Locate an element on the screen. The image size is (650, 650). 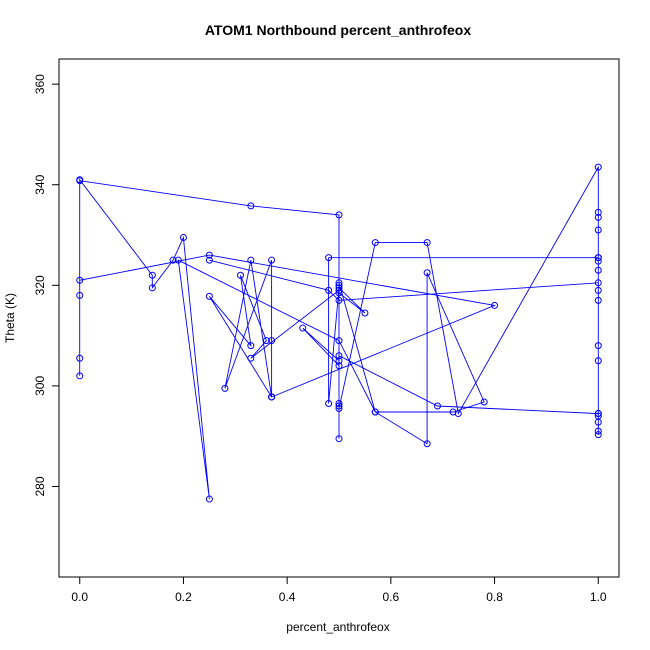
y-tick-label: 340 is located at coordinates (40, 184).